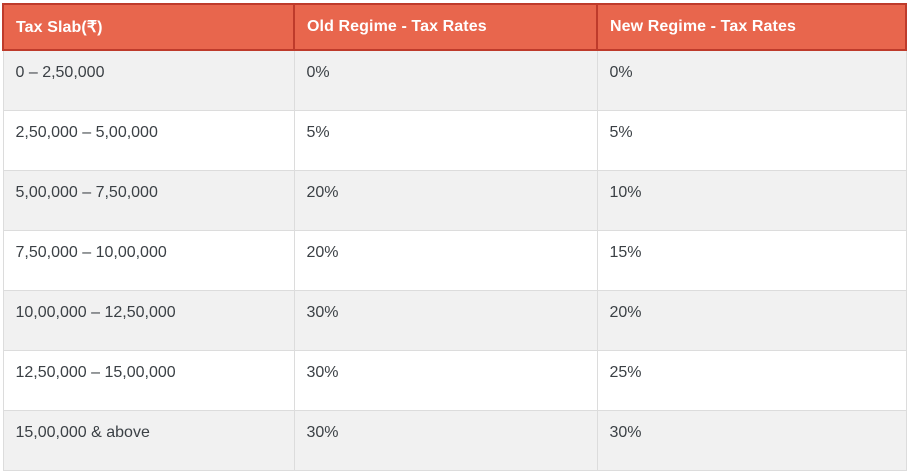 This screenshot has width=909, height=471. I want to click on table-row: 12,50,000 – 15,00,000 30% 25%, so click(454, 380).